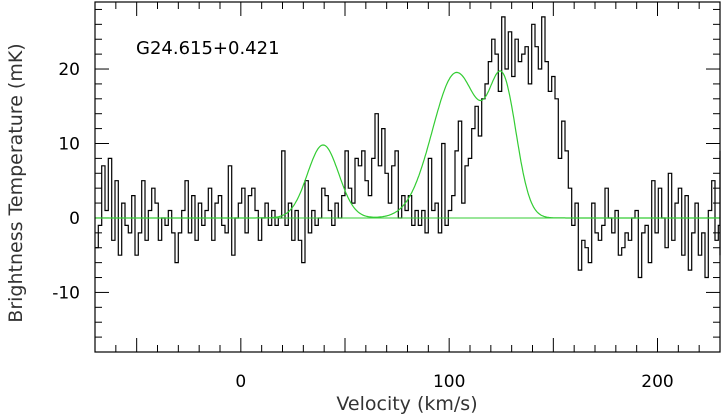 The width and height of the screenshot is (722, 415). I want to click on y-axis-label: Brightness Temperature (mK), so click(16, 182).